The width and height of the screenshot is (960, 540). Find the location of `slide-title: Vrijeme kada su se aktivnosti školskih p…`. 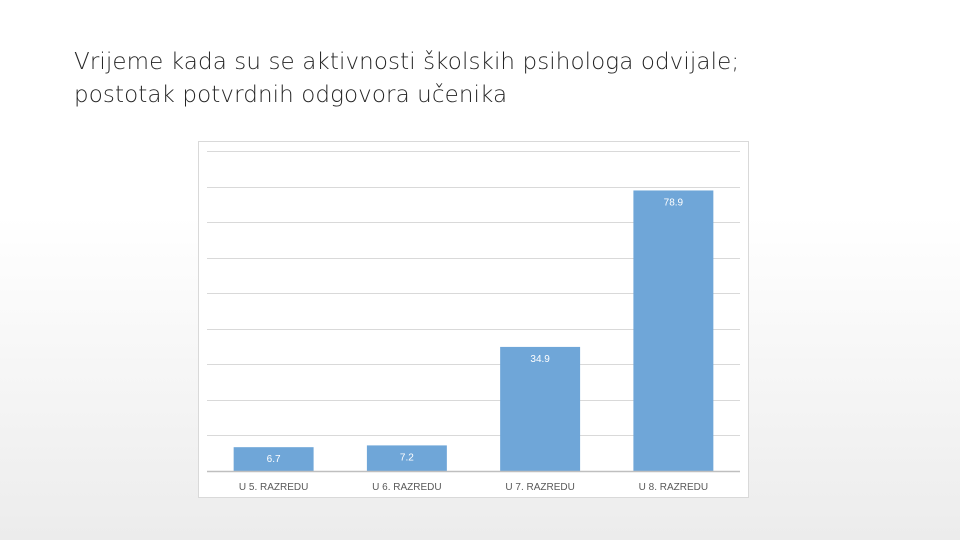

slide-title: Vrijeme kada su se aktivnosti školskih p… is located at coordinates (494, 79).